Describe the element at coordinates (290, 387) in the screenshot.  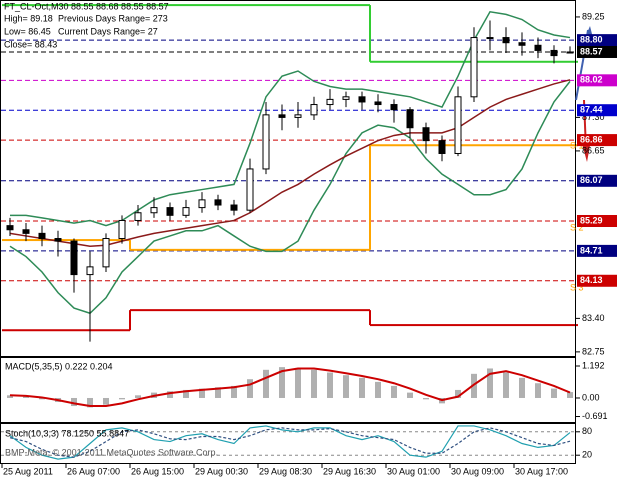
I see `macd-signal` at that location.